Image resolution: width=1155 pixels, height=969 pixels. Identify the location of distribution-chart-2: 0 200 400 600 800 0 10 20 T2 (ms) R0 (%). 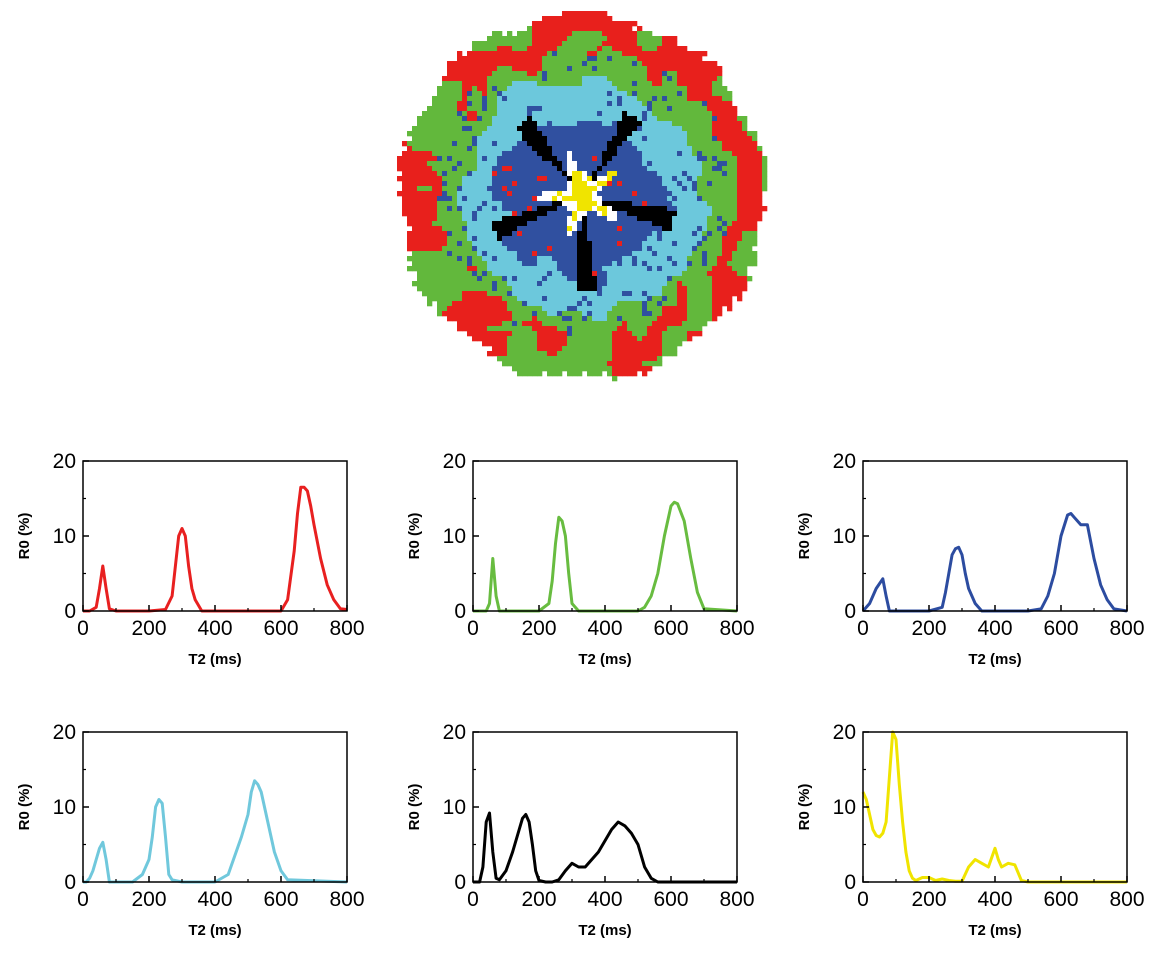
(580, 559).